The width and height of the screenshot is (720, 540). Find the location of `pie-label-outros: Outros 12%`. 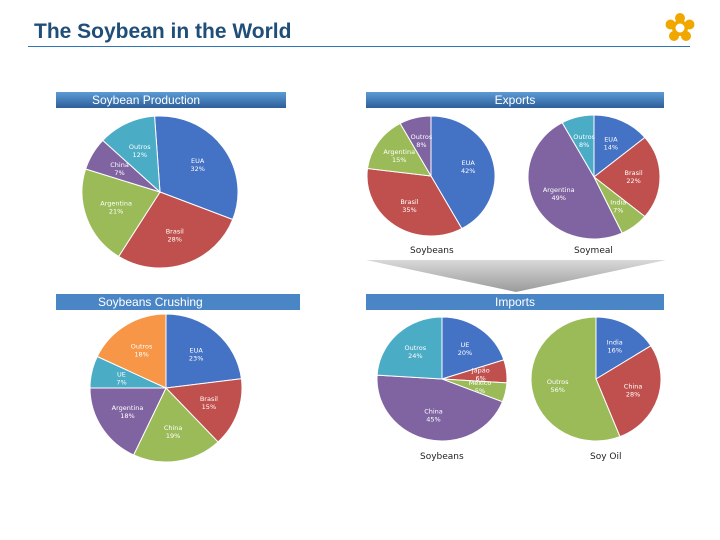

pie-label-outros: Outros 12% is located at coordinates (140, 151).